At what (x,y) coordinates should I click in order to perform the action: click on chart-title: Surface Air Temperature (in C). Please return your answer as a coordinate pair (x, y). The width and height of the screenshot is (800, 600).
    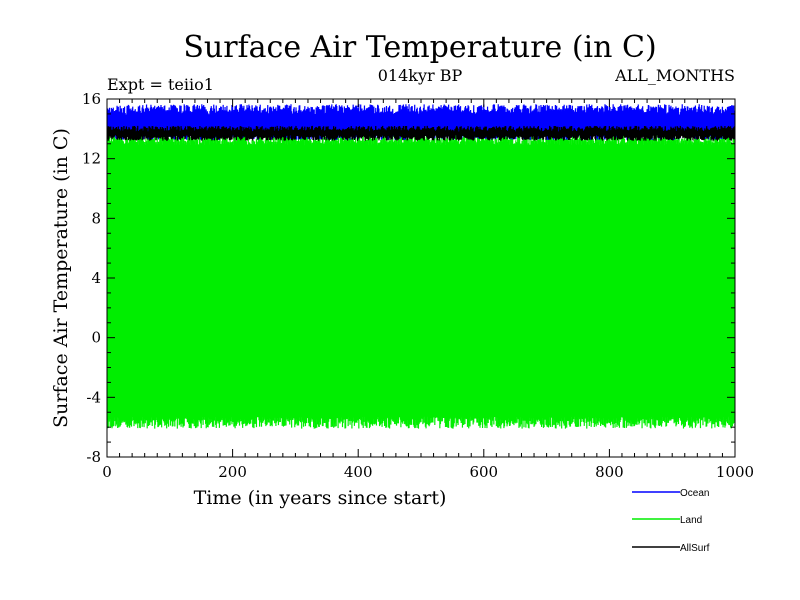
    Looking at the image, I should click on (419, 47).